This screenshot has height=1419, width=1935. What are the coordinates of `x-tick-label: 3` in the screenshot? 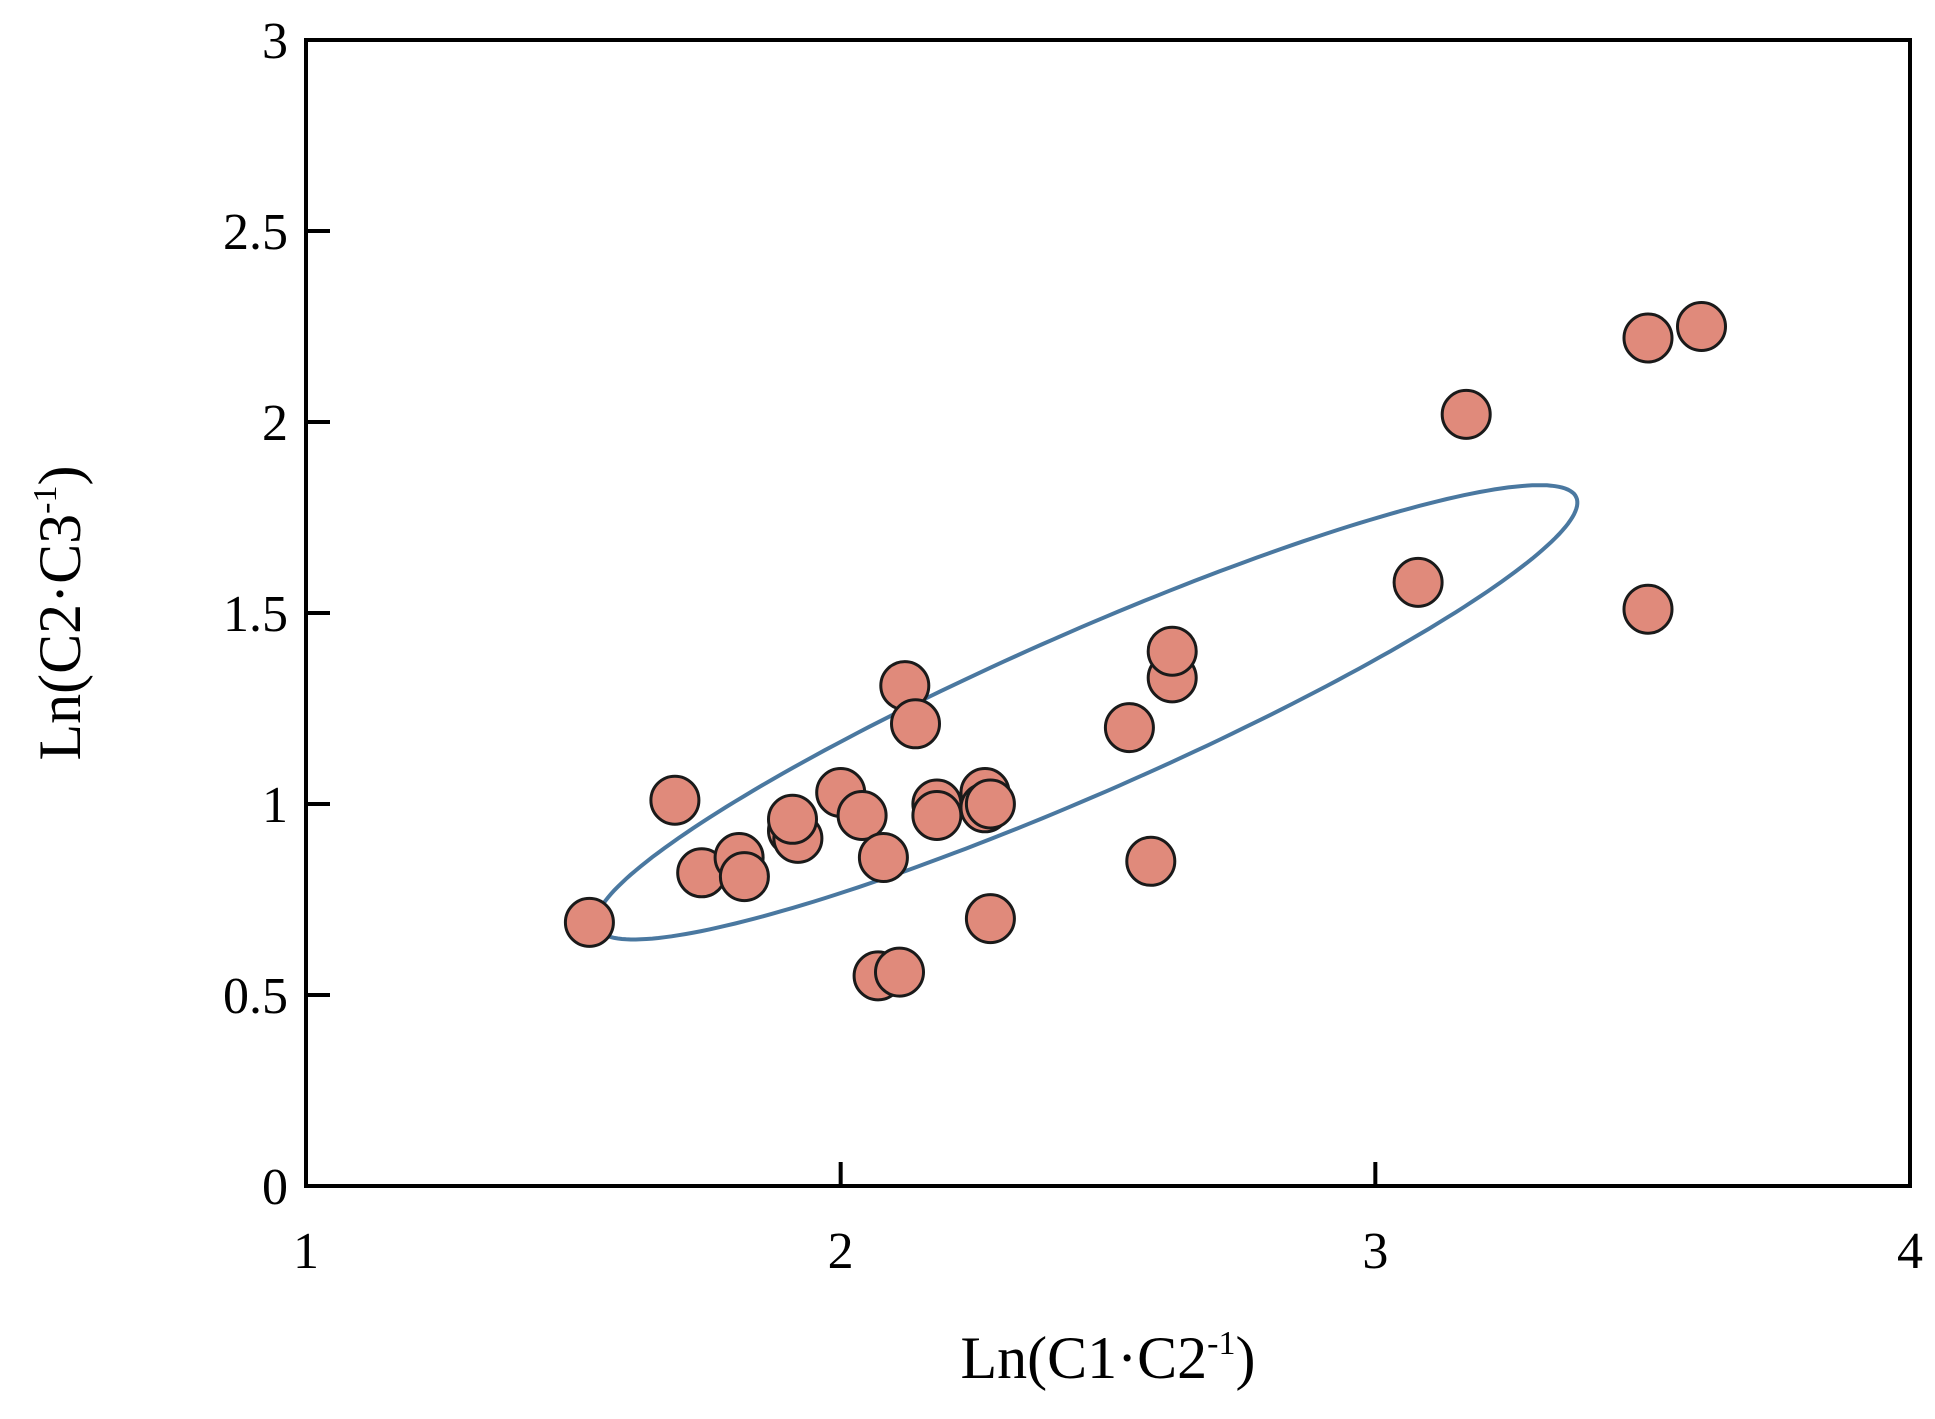 It's located at (1375, 1251).